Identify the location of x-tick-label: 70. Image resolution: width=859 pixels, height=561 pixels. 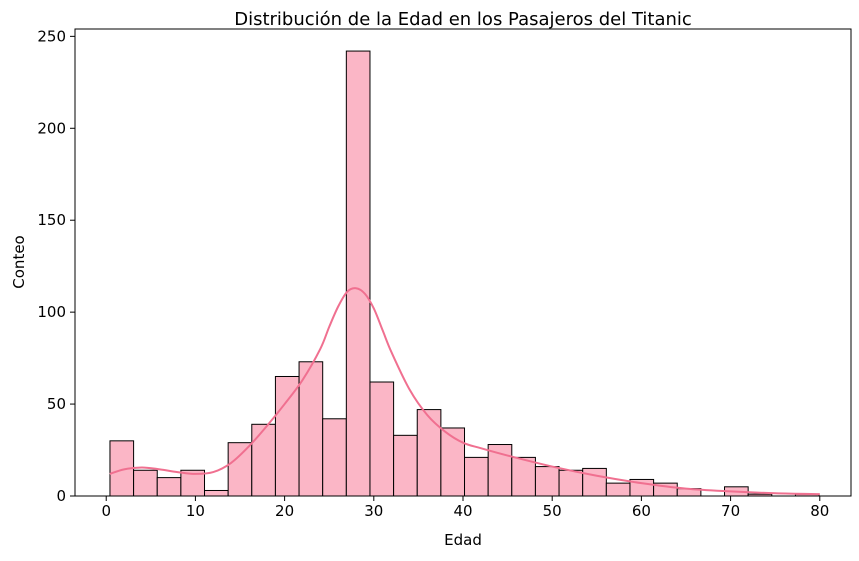
(730, 511).